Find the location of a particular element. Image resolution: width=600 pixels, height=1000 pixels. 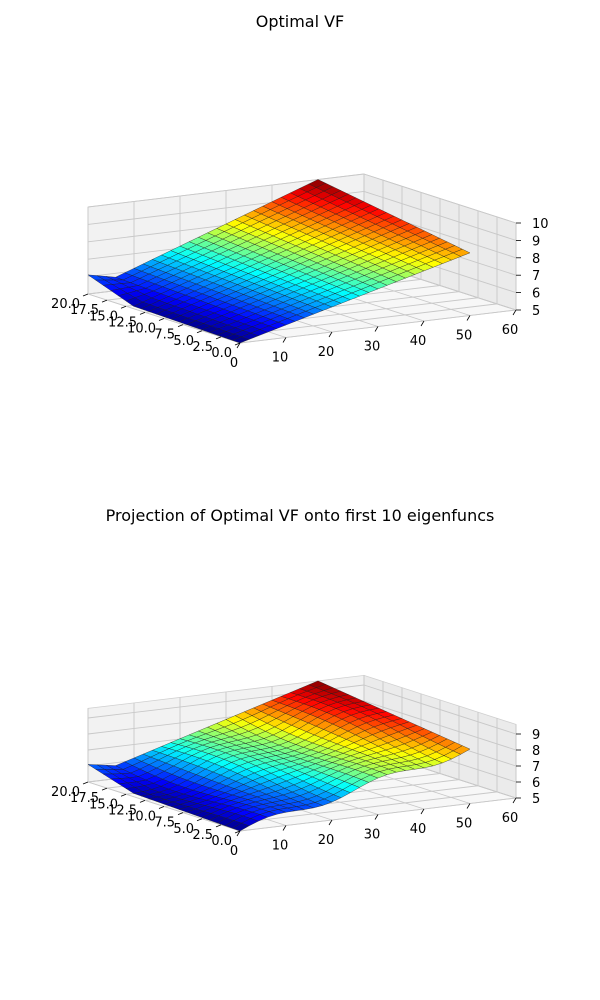

chart-title-1: Optimal VF is located at coordinates (300, 21).